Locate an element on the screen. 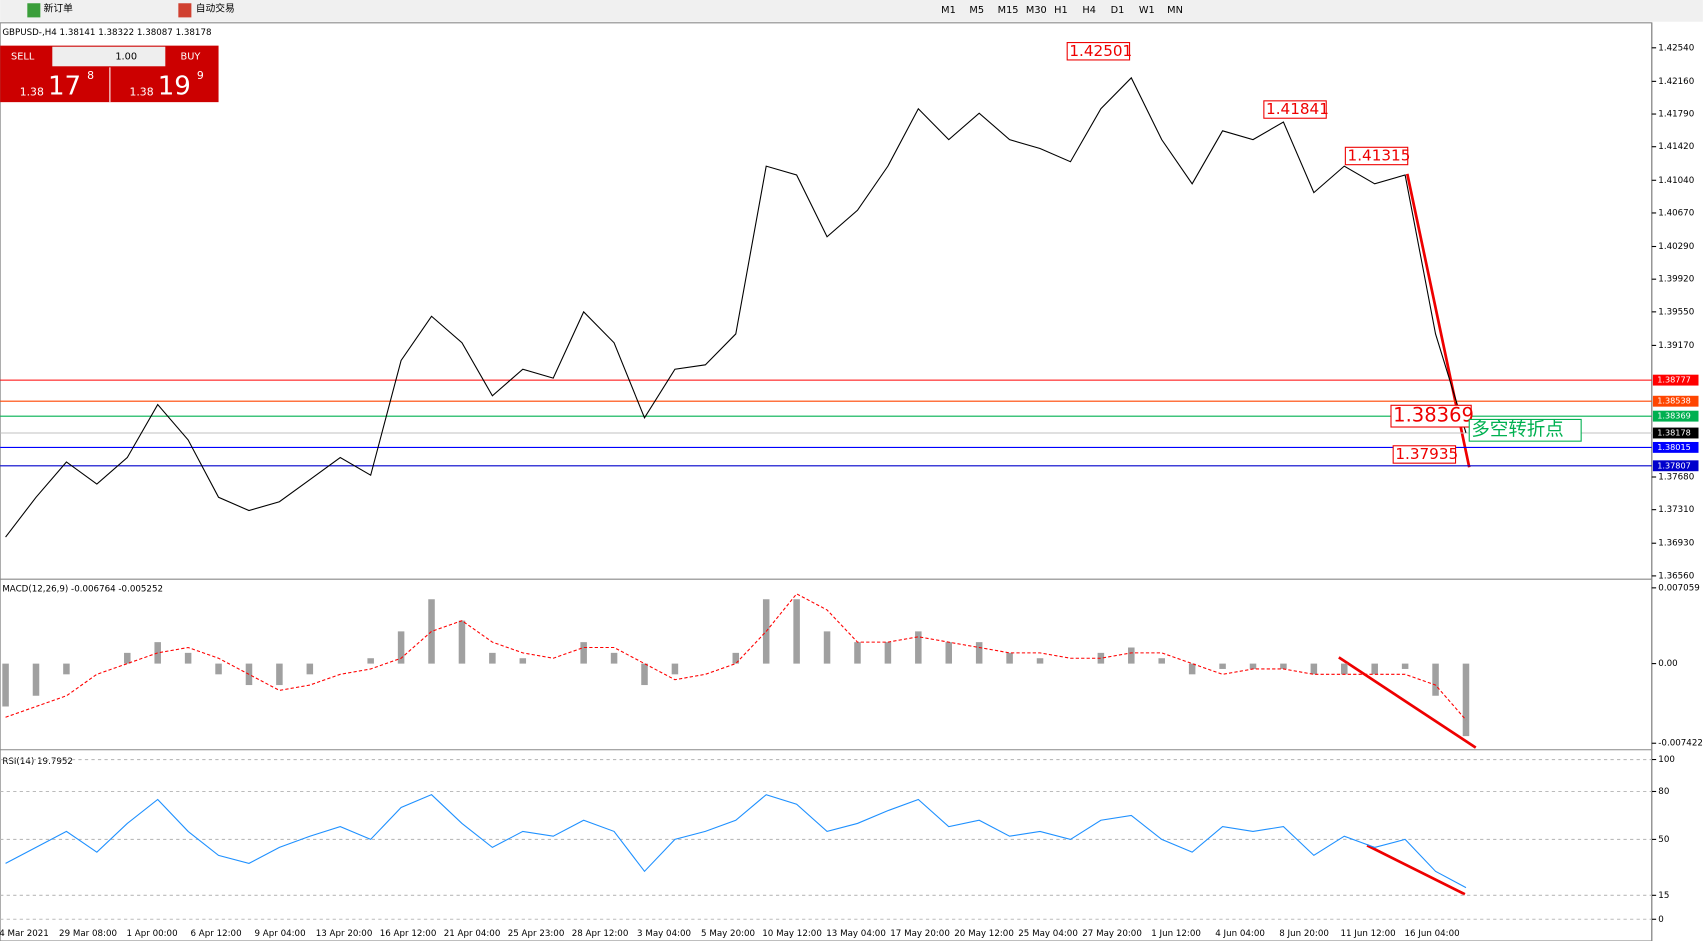  toolbar-items: 新订单 自动交易 is located at coordinates (131, 10).